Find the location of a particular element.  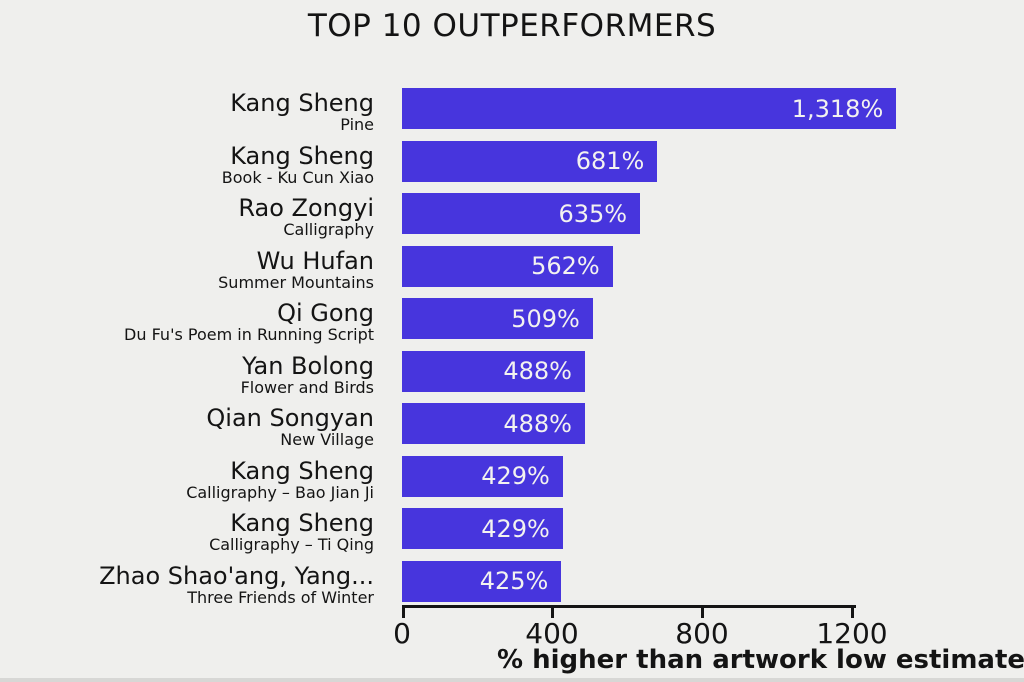

bar-label-artwork: Book - Ku Cun Xiao is located at coordinates (297, 177).